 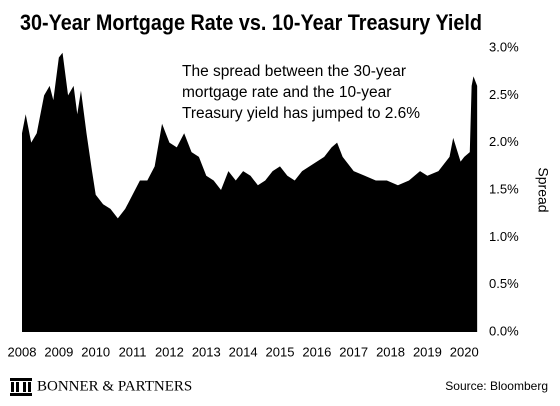 I want to click on x-tick-label: 2015, so click(x=280, y=351).